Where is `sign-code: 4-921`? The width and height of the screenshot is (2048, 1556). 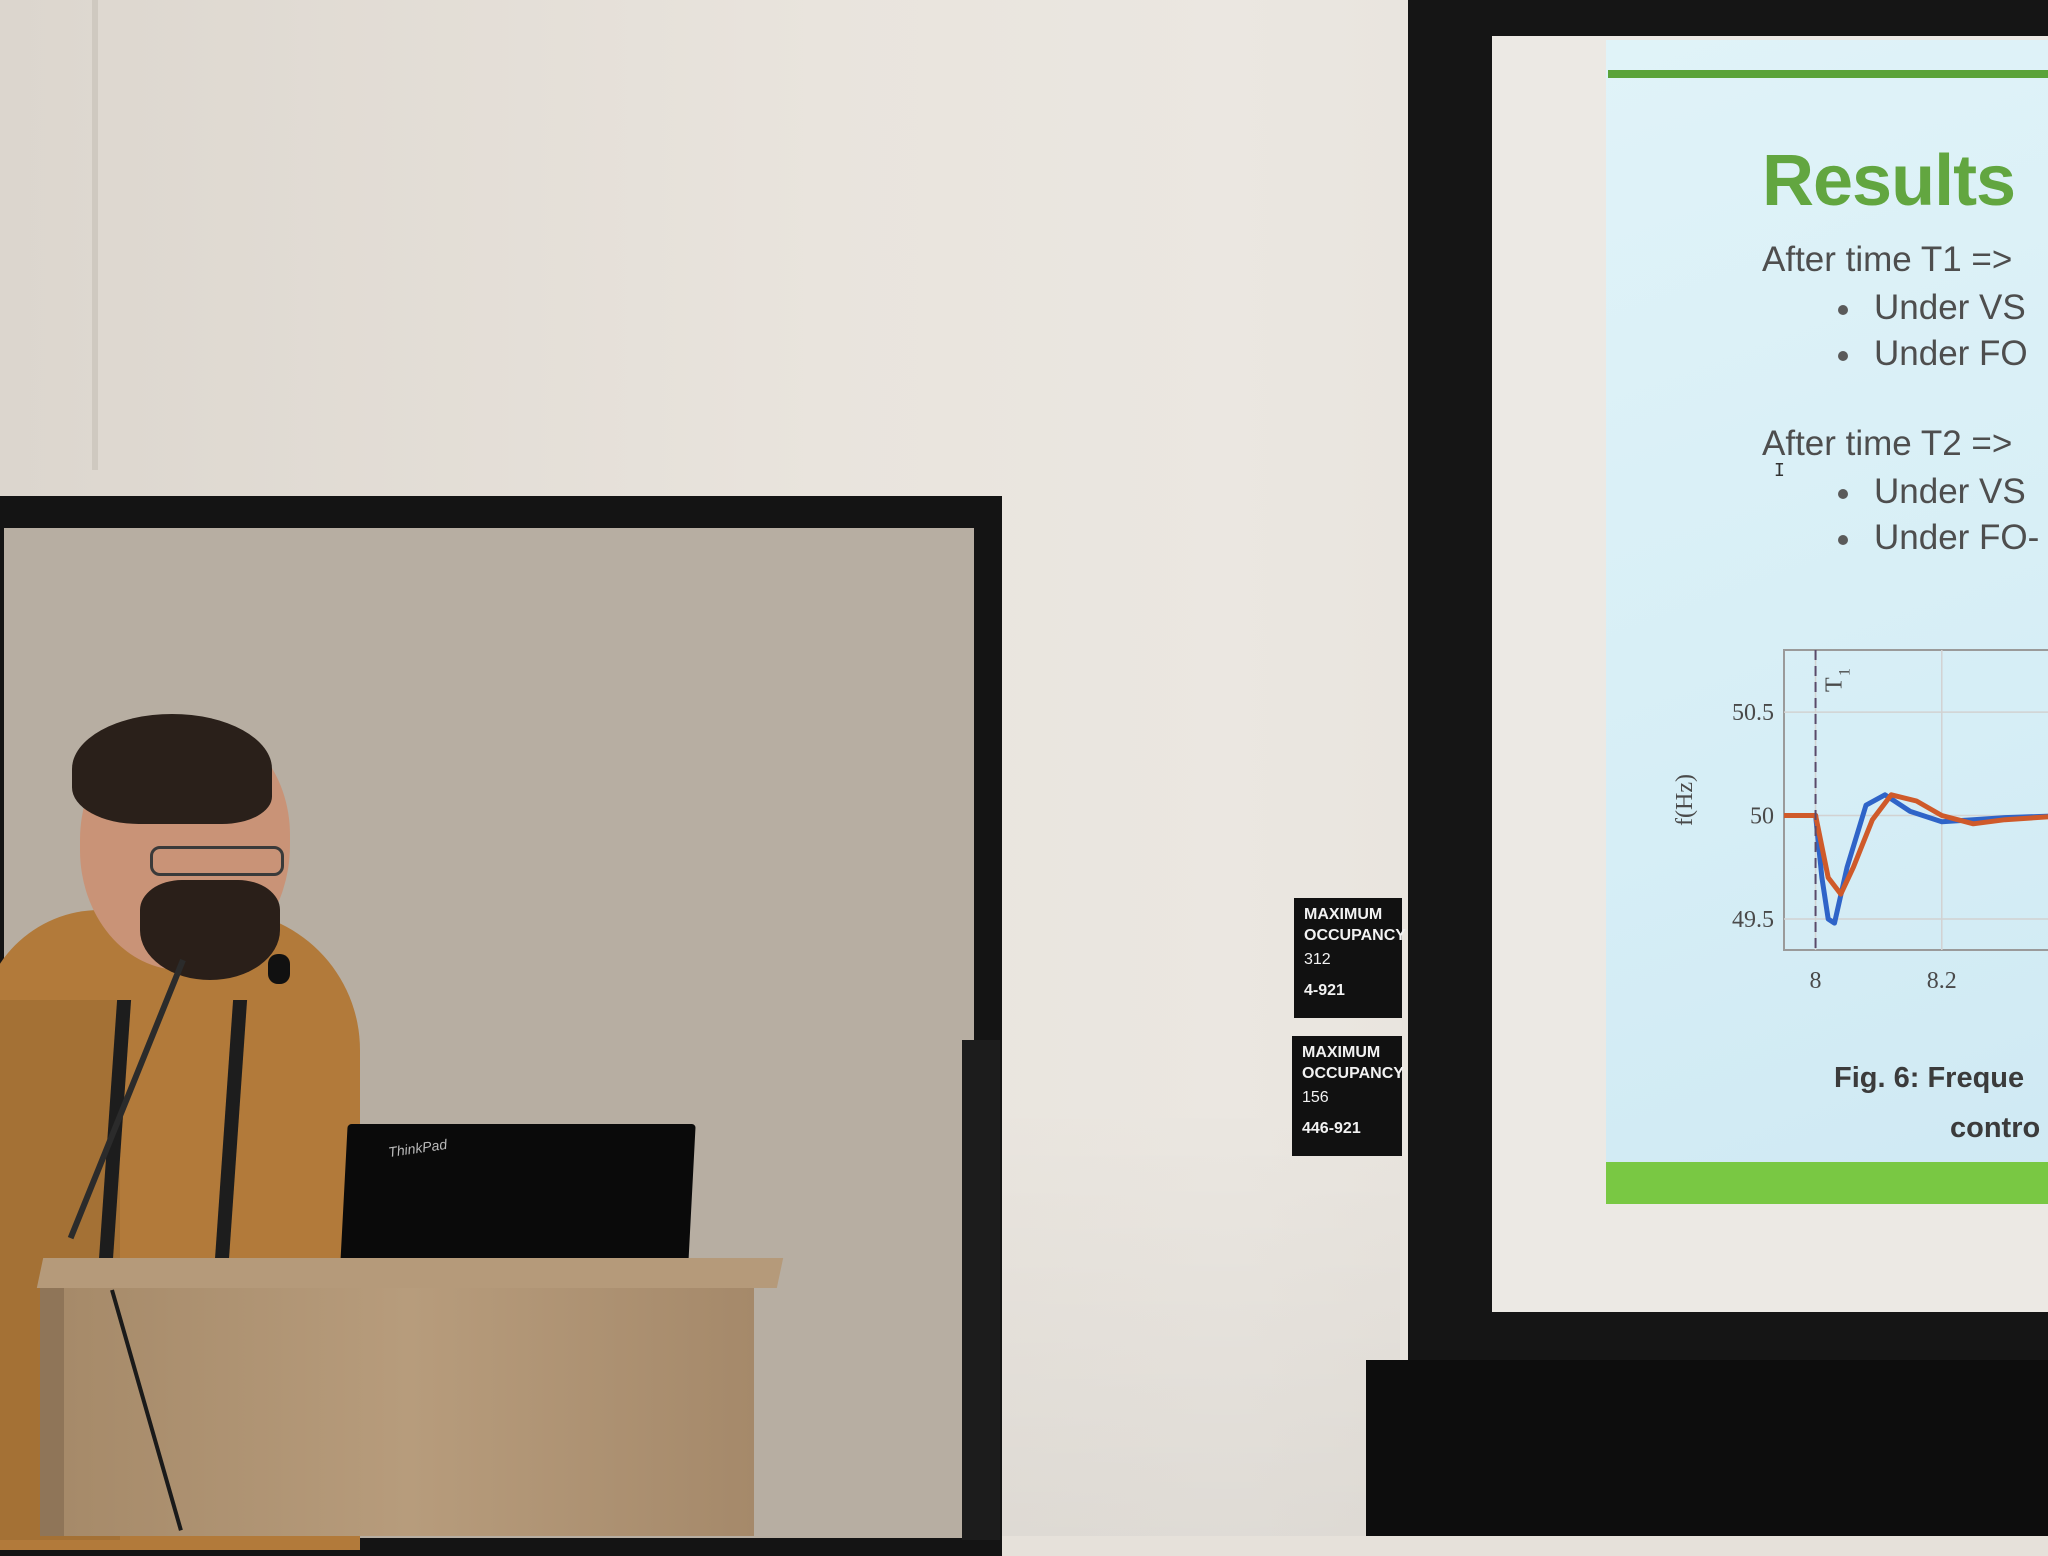
sign-code: 4-921 is located at coordinates (1324, 990).